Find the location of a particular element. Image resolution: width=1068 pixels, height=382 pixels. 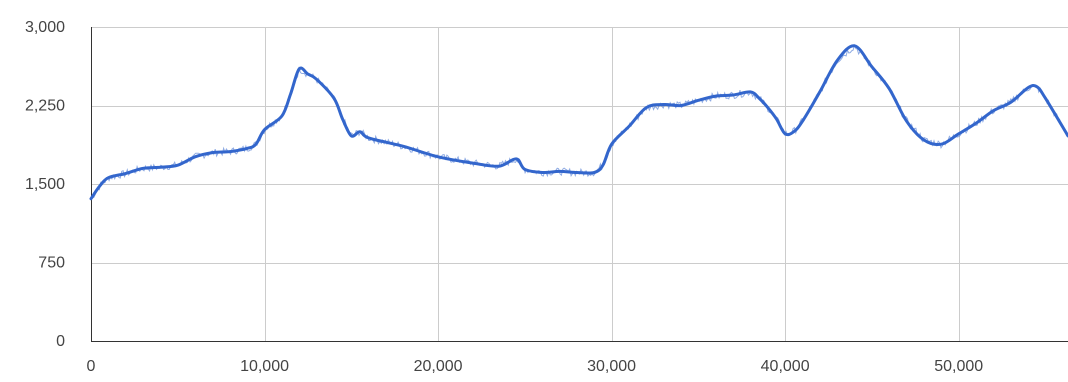

y-tick-label: 3,000 is located at coordinates (45, 27).